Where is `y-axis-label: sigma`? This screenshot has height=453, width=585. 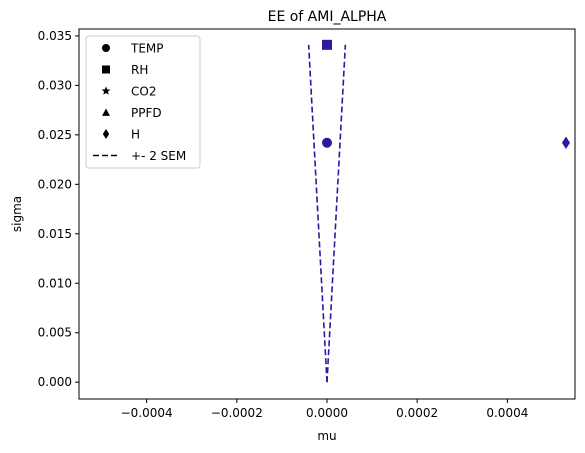
y-axis-label: sigma is located at coordinates (17, 214).